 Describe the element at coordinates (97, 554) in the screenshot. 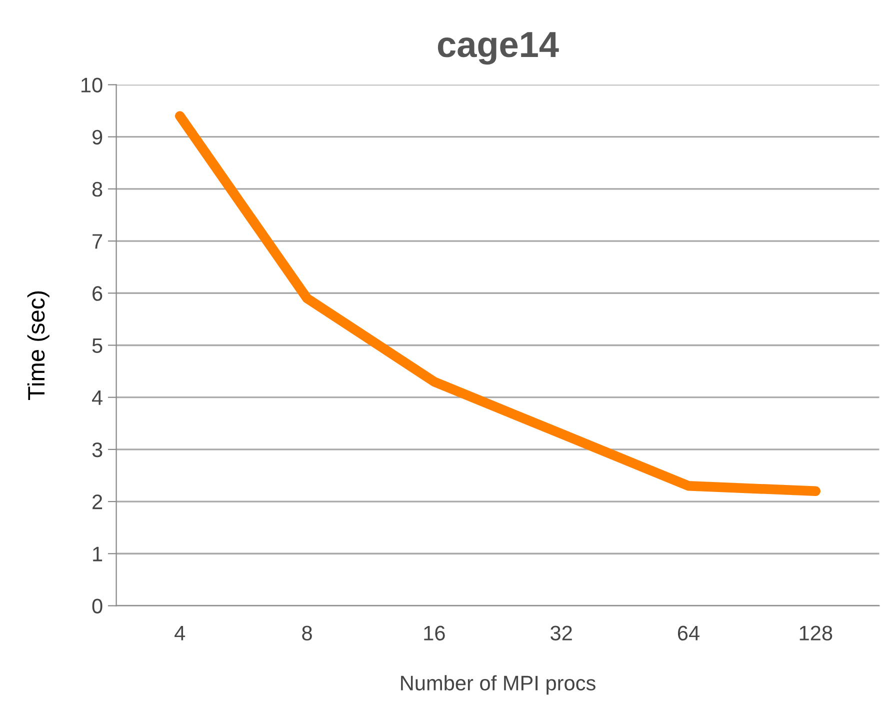

I see `y-tick-label: 1` at that location.